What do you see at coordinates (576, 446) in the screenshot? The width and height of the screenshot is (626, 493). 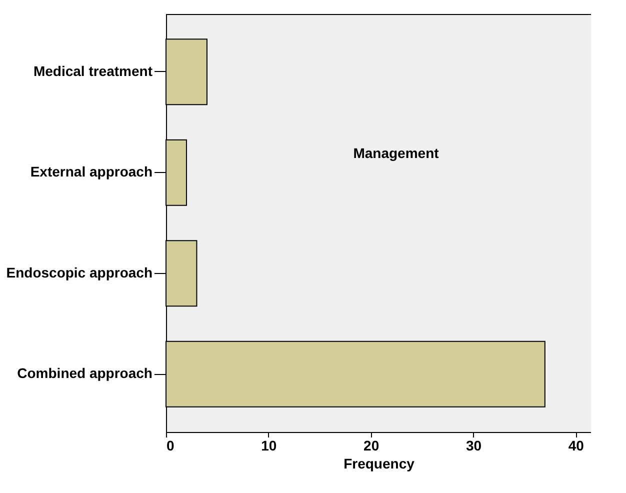 I see `x-tick-label: 40` at bounding box center [576, 446].